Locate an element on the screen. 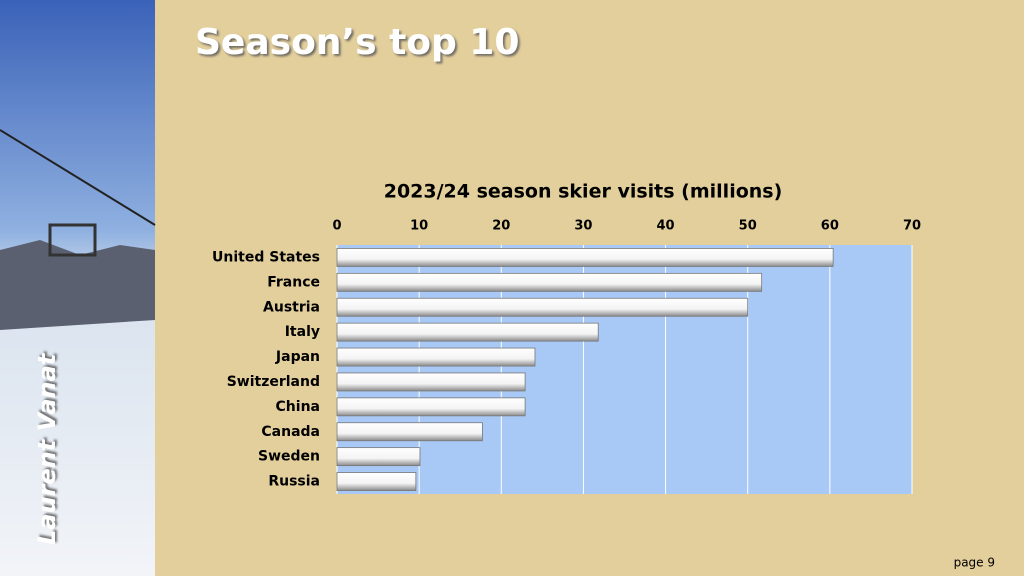  y-tick-label: Austria is located at coordinates (291, 307).